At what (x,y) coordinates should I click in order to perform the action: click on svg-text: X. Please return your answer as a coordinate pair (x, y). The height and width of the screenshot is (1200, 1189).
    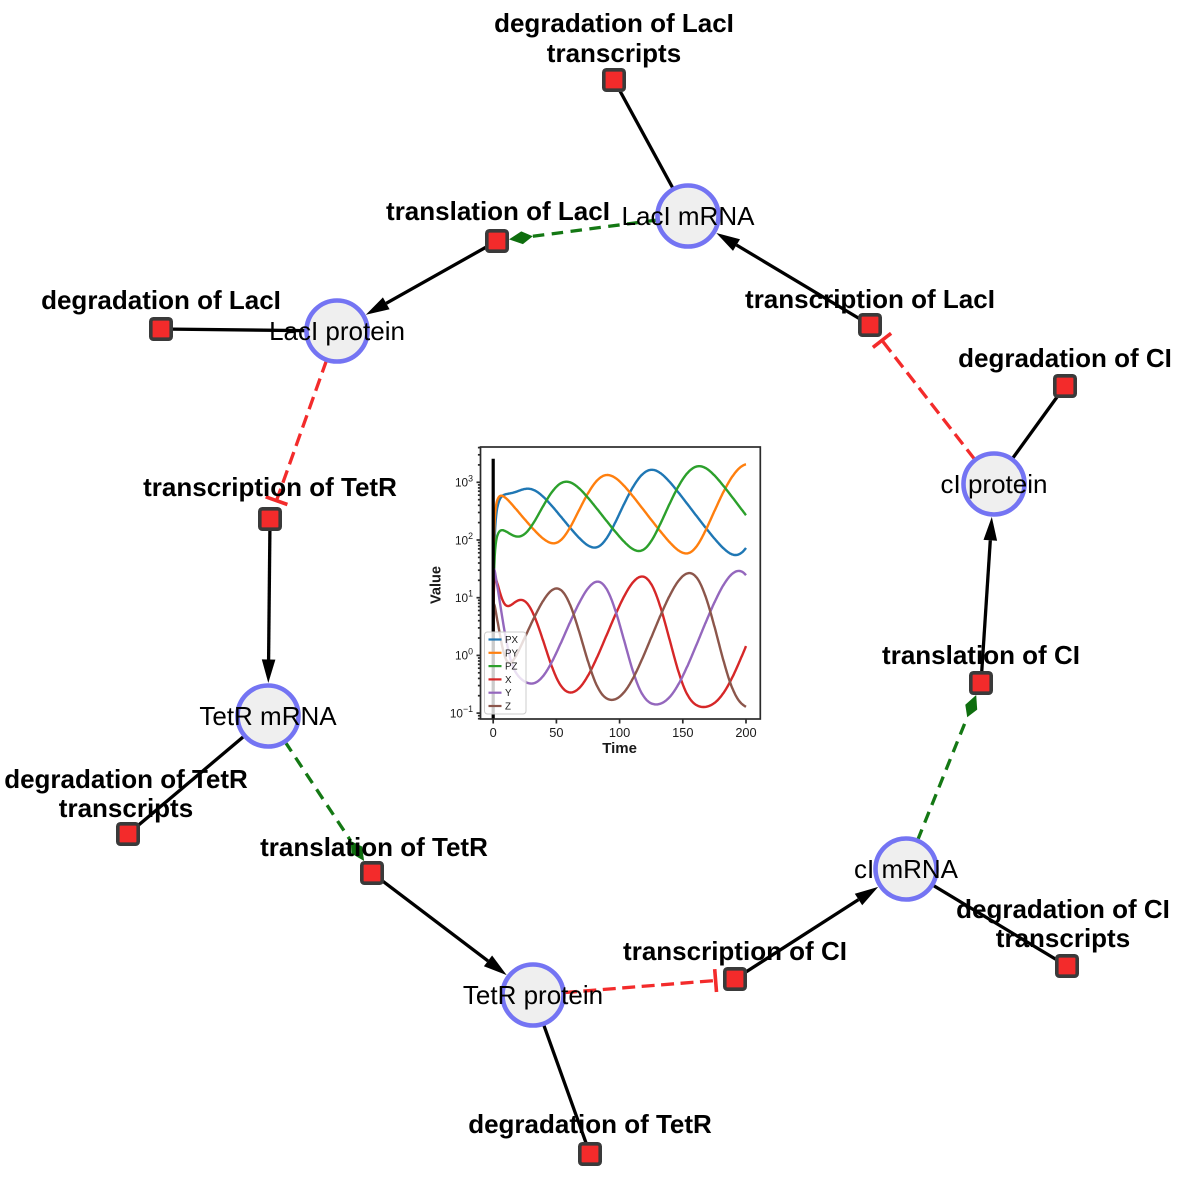
    Looking at the image, I should click on (508, 680).